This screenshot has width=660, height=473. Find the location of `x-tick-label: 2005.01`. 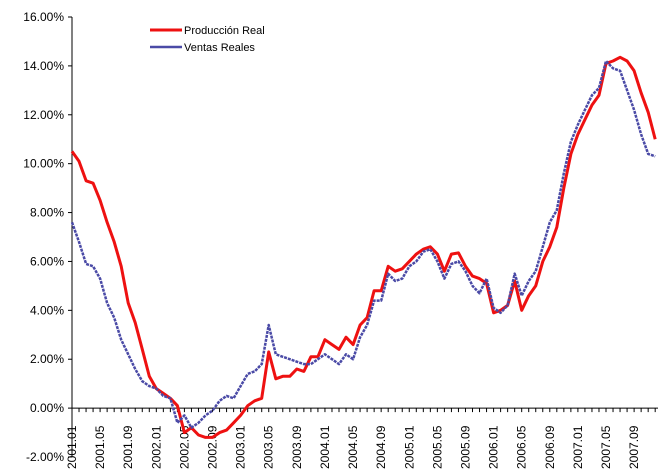

x-tick-label: 2005.01 is located at coordinates (409, 447).